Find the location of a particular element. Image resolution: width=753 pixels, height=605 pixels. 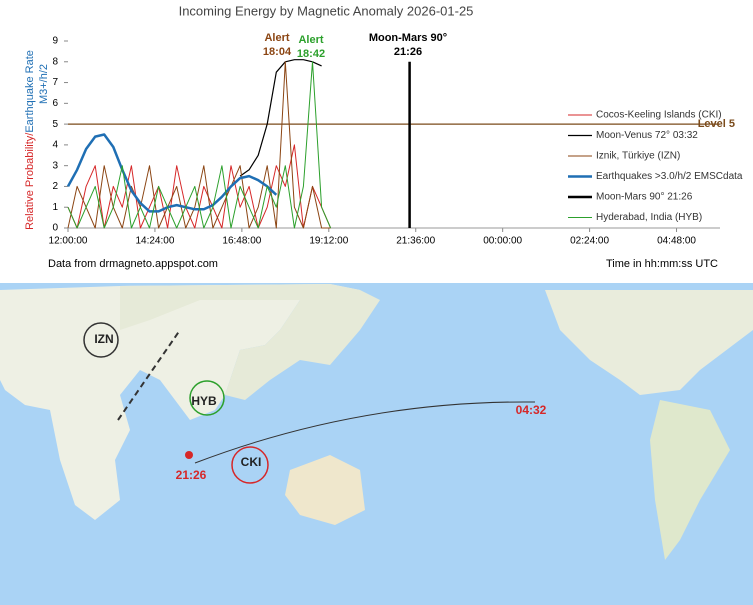

legend-label: Hyderabad, India (HYB) is located at coordinates (649, 217).